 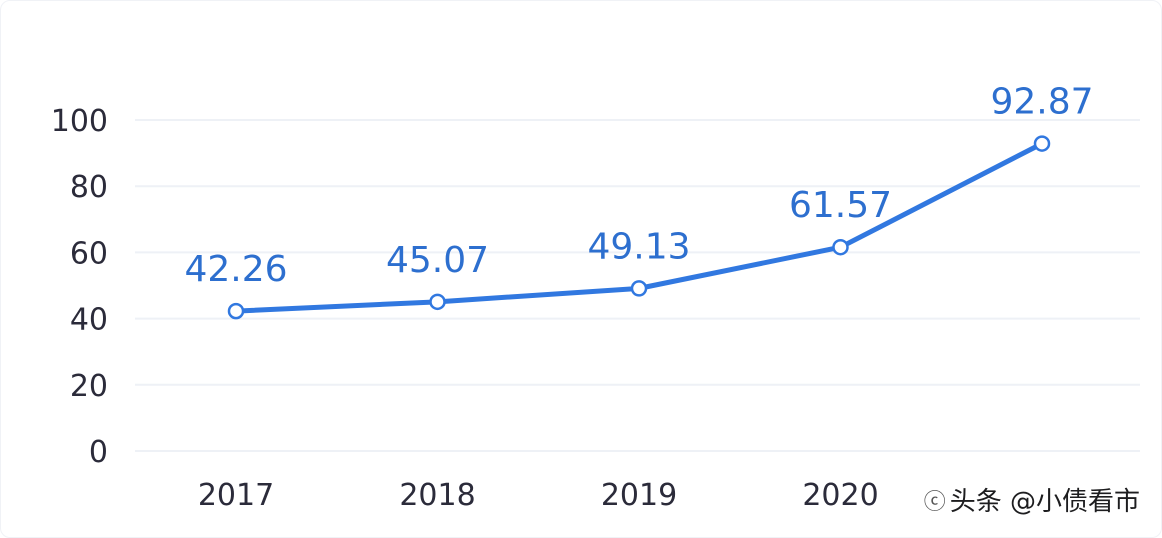 I want to click on y-tick-label: 20, so click(x=89, y=386).